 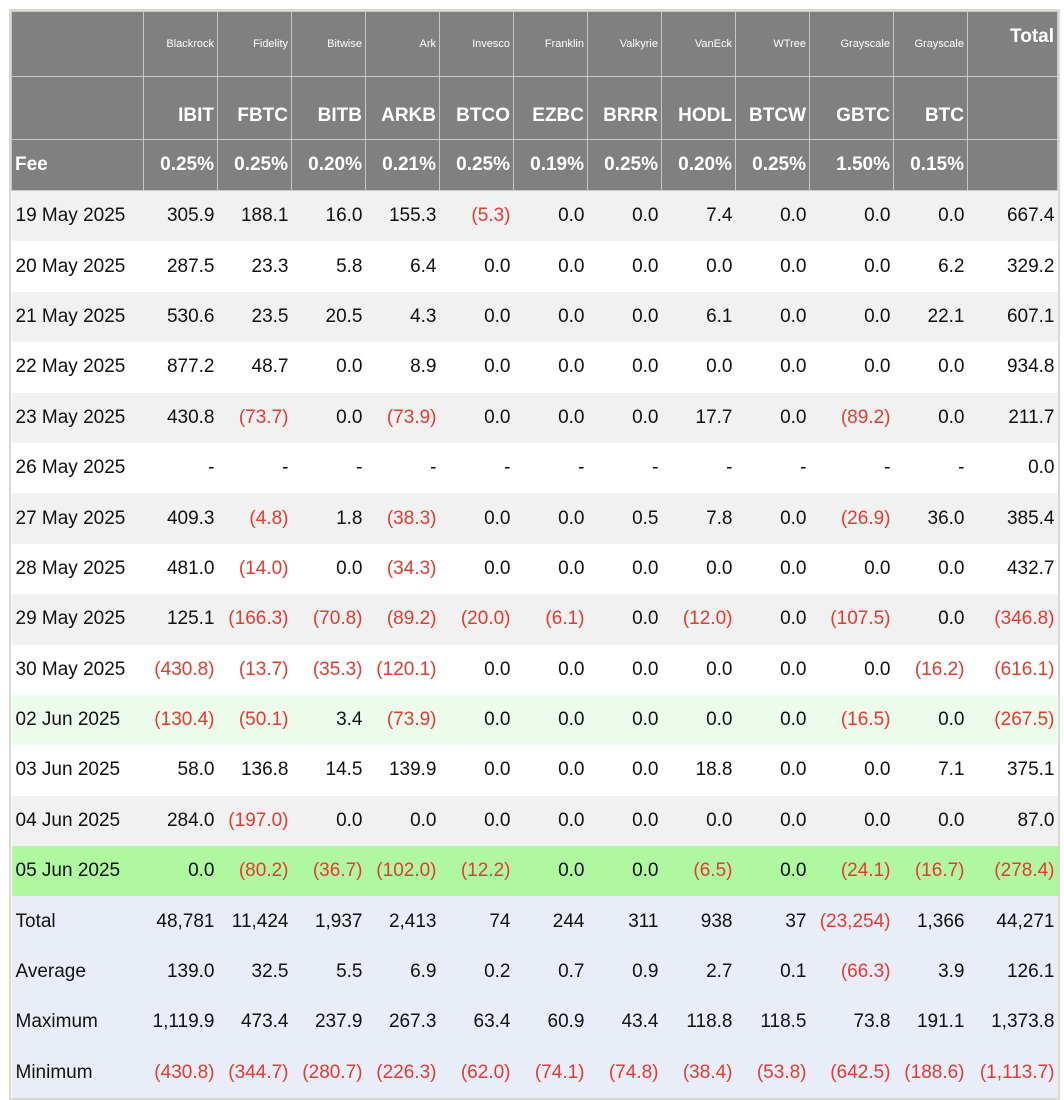 What do you see at coordinates (930, 165) in the screenshot?
I see `fee-value: 0.15%` at bounding box center [930, 165].